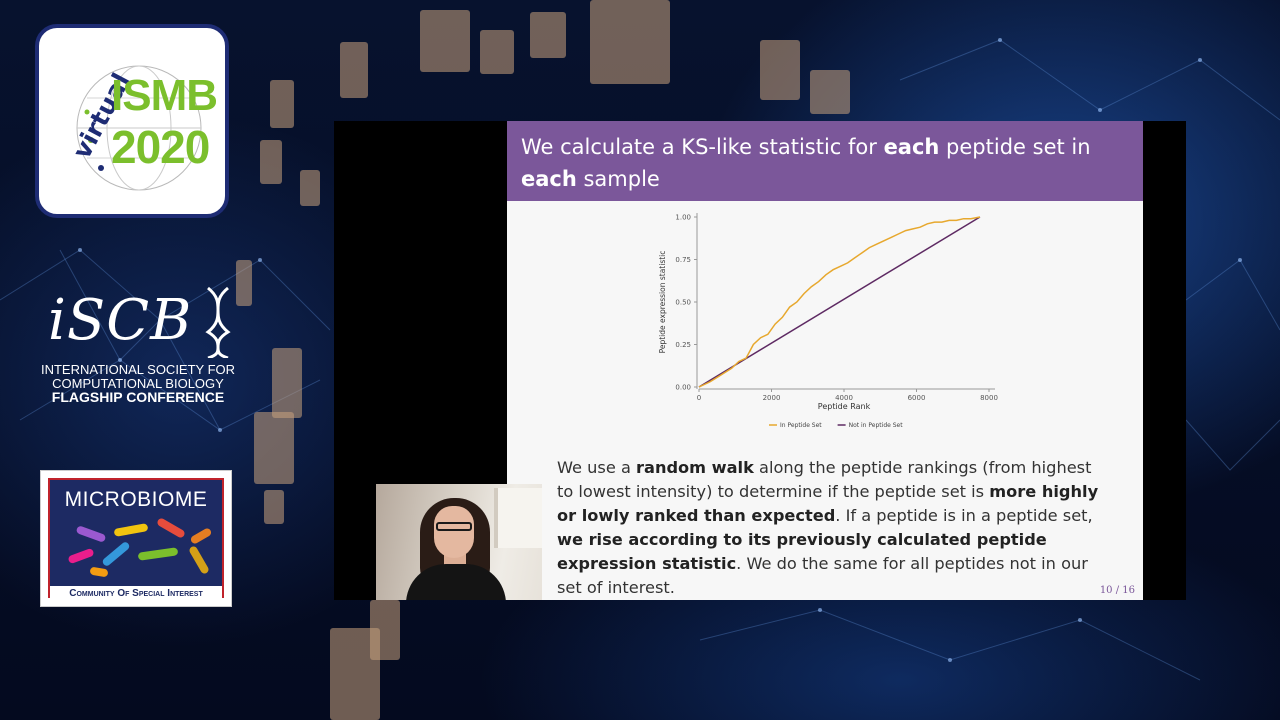 The width and height of the screenshot is (1280, 720). What do you see at coordinates (138, 397) in the screenshot?
I see `iscb-line-3: FLAGSHIP CONFERENCE` at bounding box center [138, 397].